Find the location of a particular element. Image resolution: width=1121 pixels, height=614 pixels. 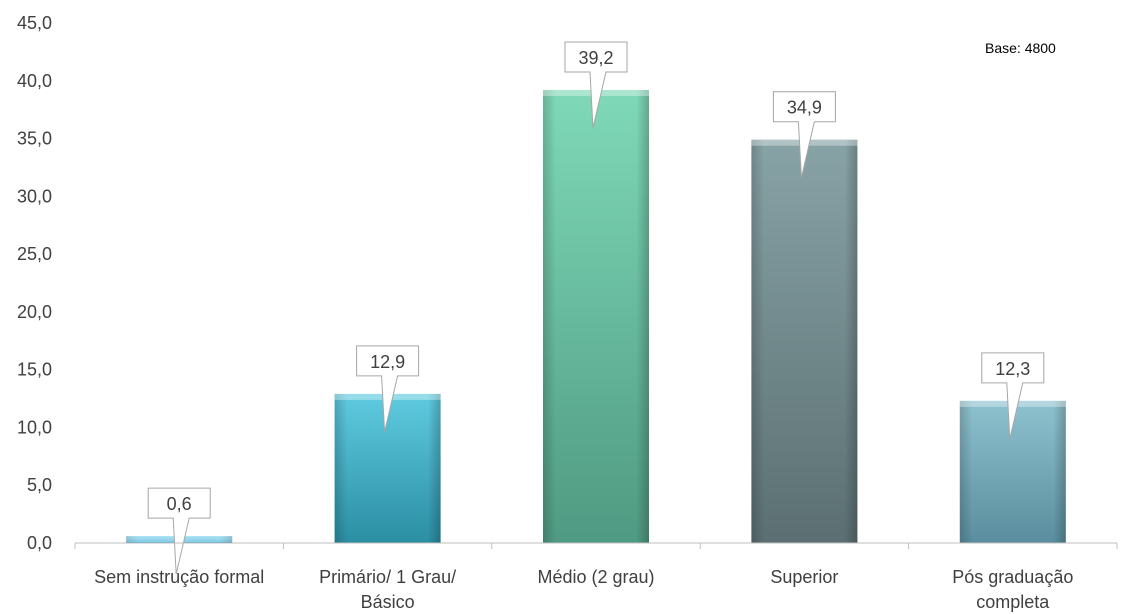

y-tick-label: 20,0 is located at coordinates (34, 312).